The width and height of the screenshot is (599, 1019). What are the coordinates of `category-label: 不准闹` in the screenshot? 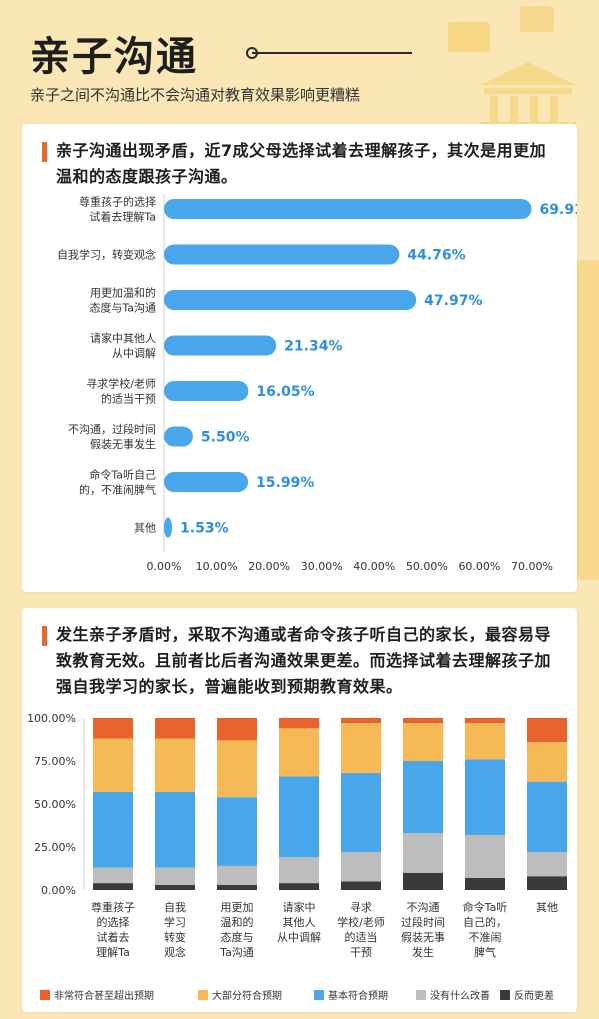 It's located at (485, 937).